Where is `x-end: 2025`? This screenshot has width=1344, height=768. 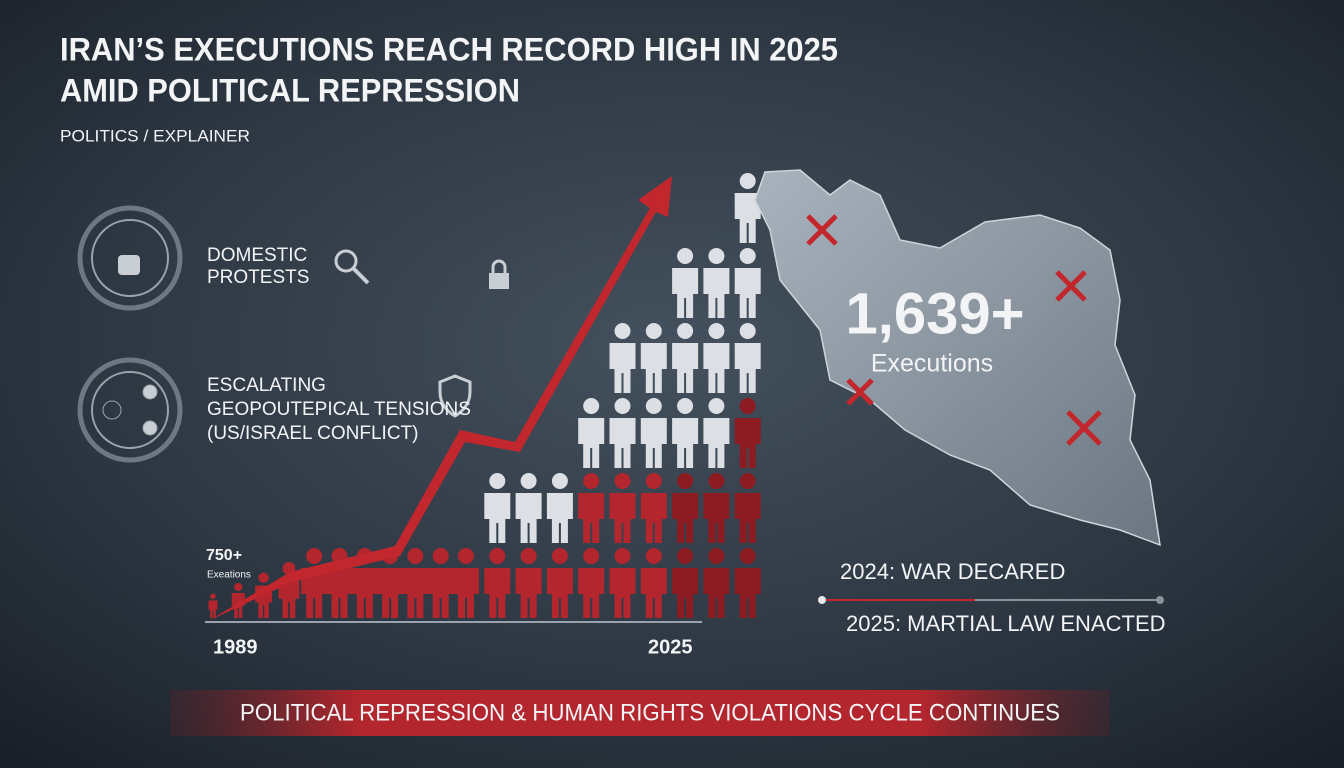 x-end: 2025 is located at coordinates (670, 647).